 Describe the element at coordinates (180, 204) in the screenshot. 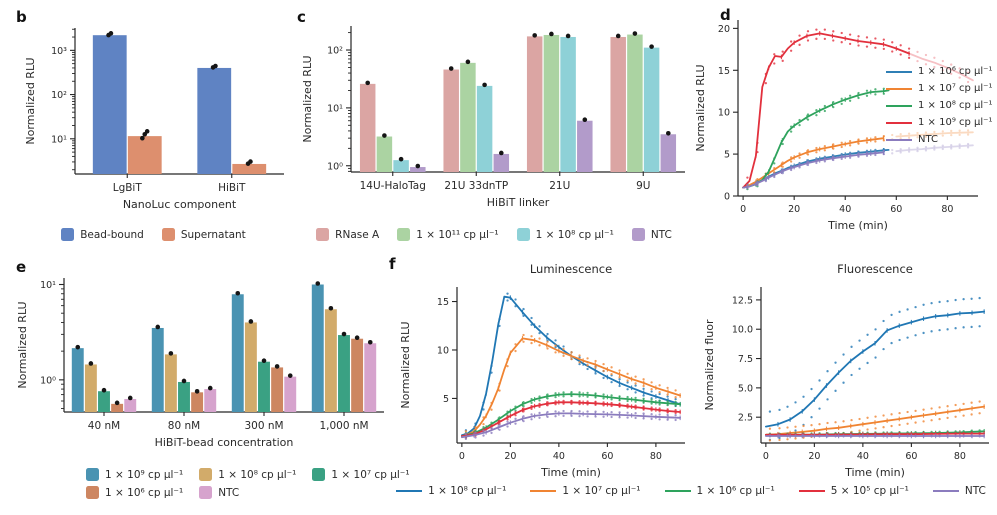

I see `svg-text: NanoLuc component` at that location.